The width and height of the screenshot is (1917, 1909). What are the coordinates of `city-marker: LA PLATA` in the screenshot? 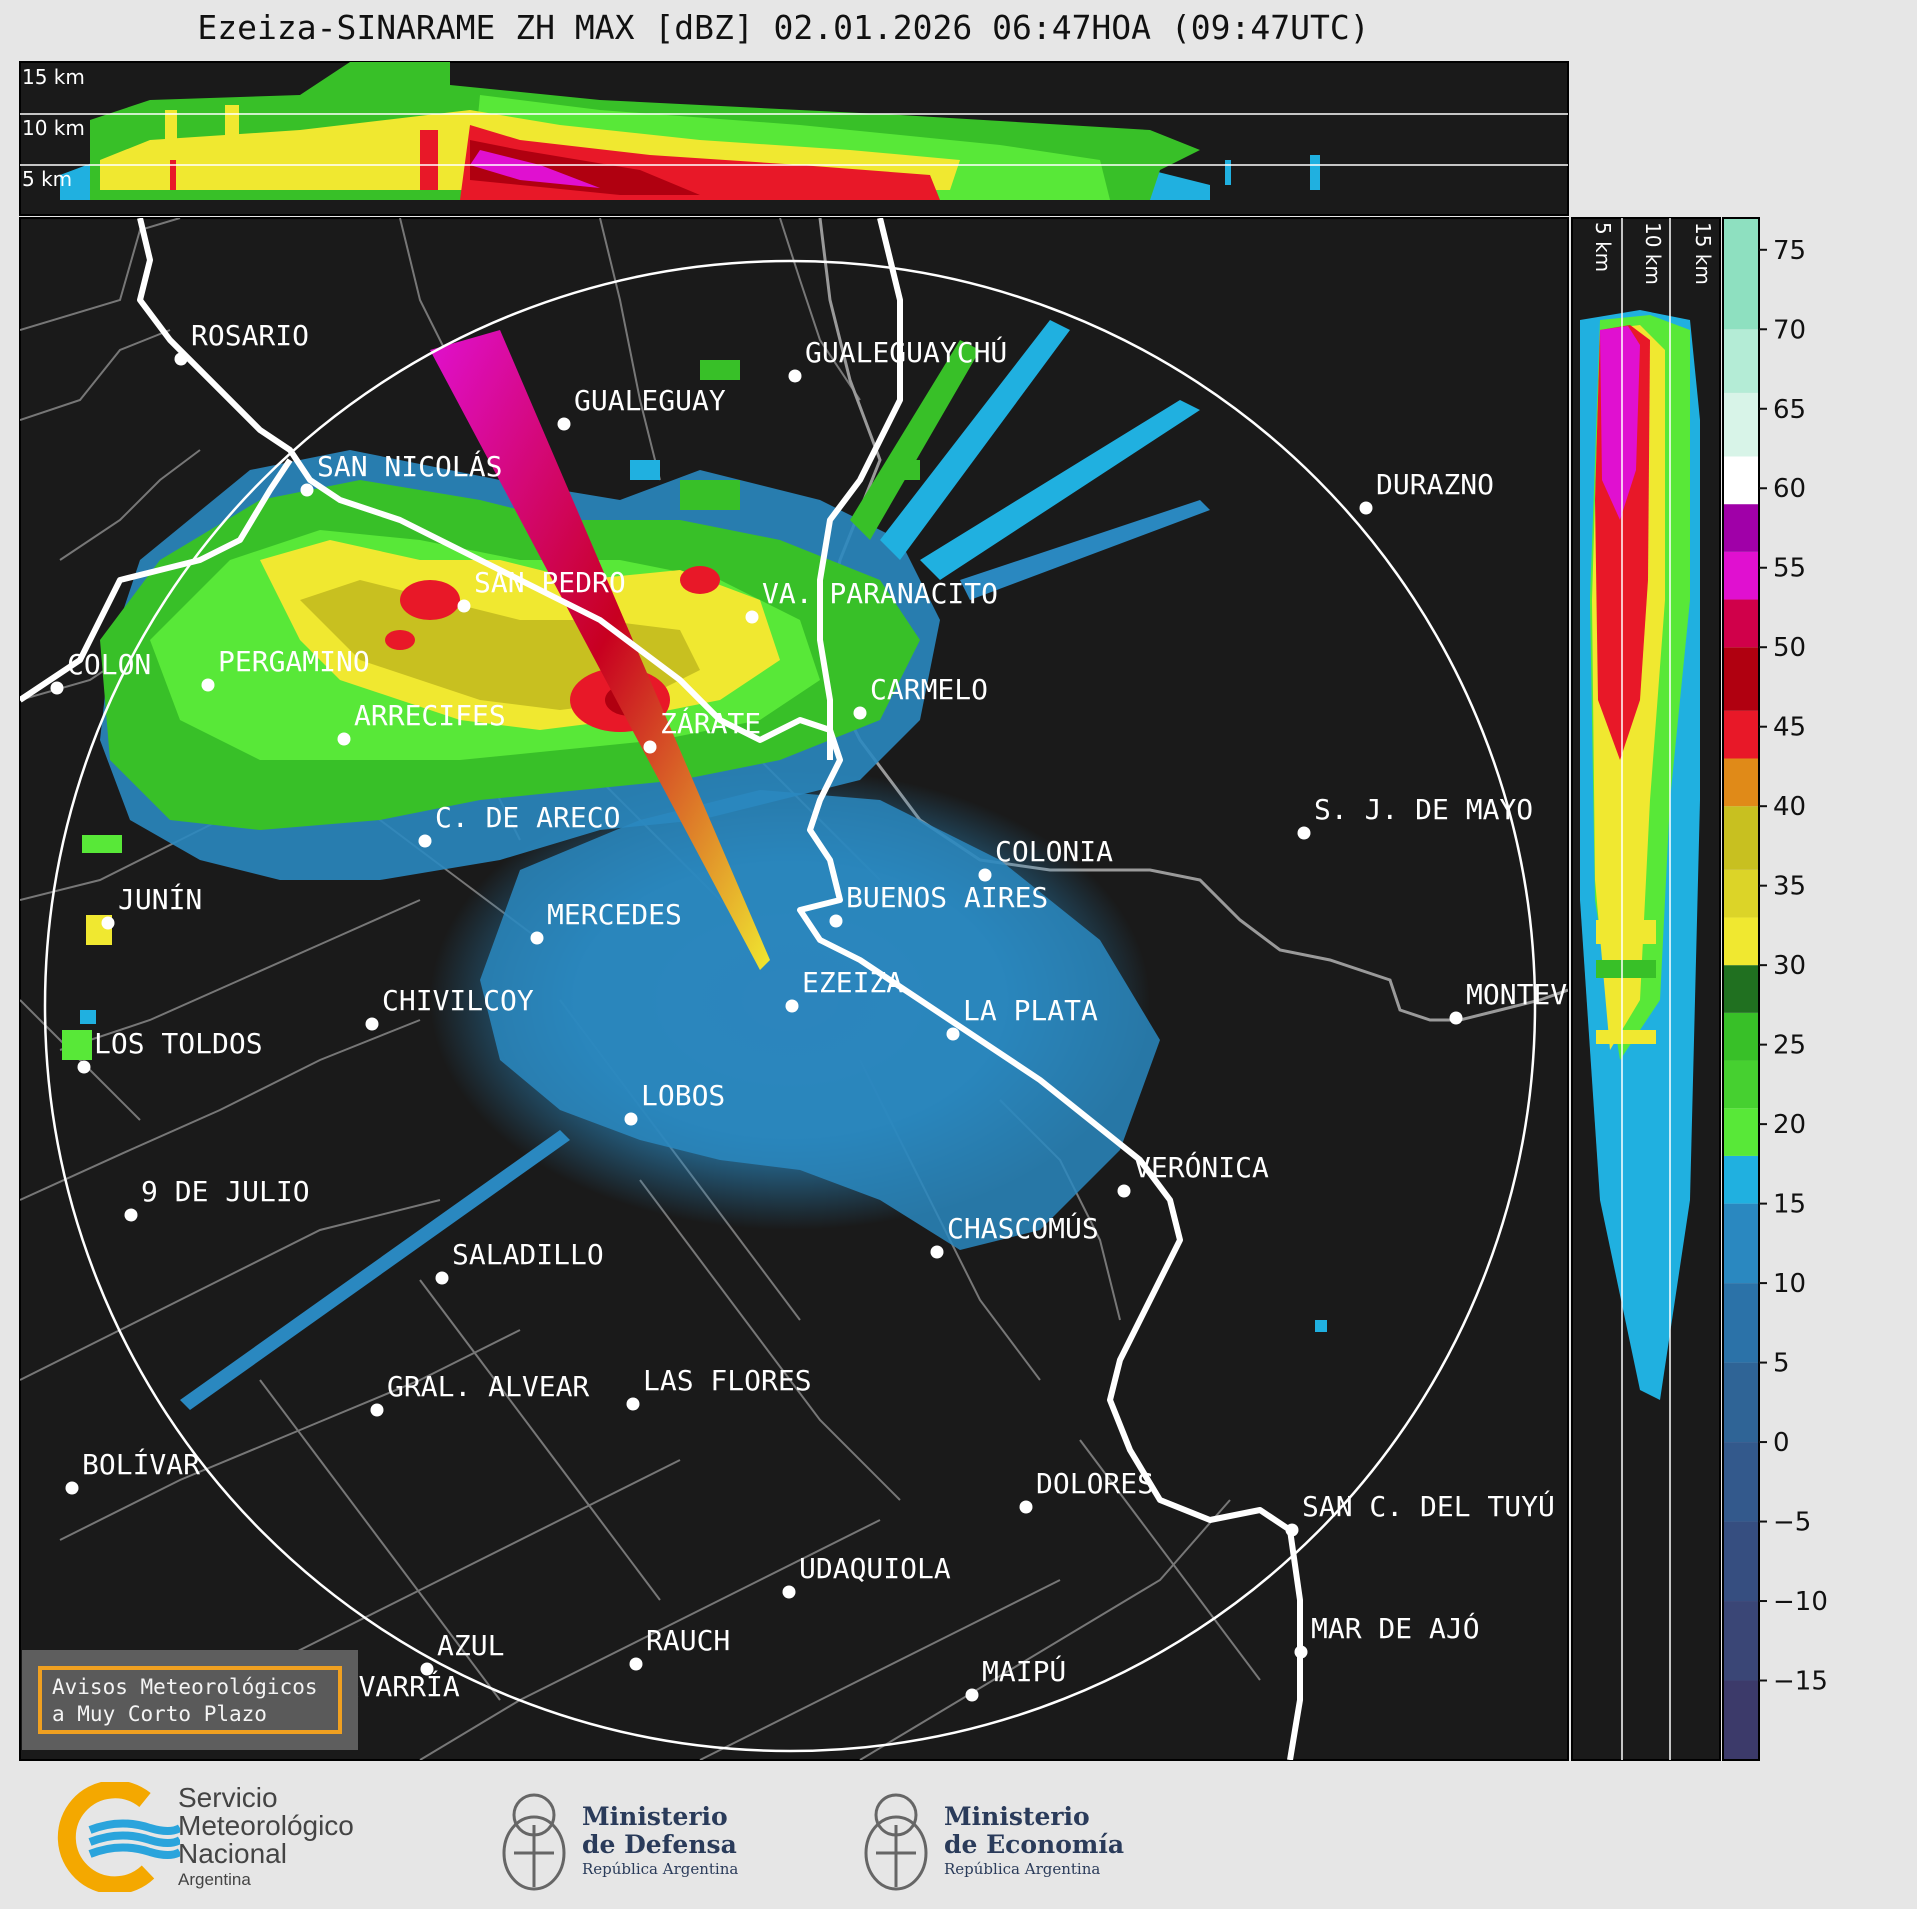 It's located at (1022, 1017).